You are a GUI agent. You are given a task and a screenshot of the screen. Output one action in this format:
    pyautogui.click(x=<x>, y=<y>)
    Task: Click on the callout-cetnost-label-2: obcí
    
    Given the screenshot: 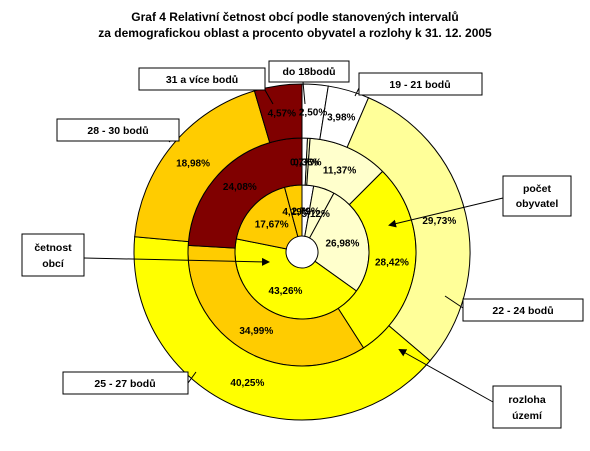 What is the action you would take?
    pyautogui.click(x=53, y=264)
    